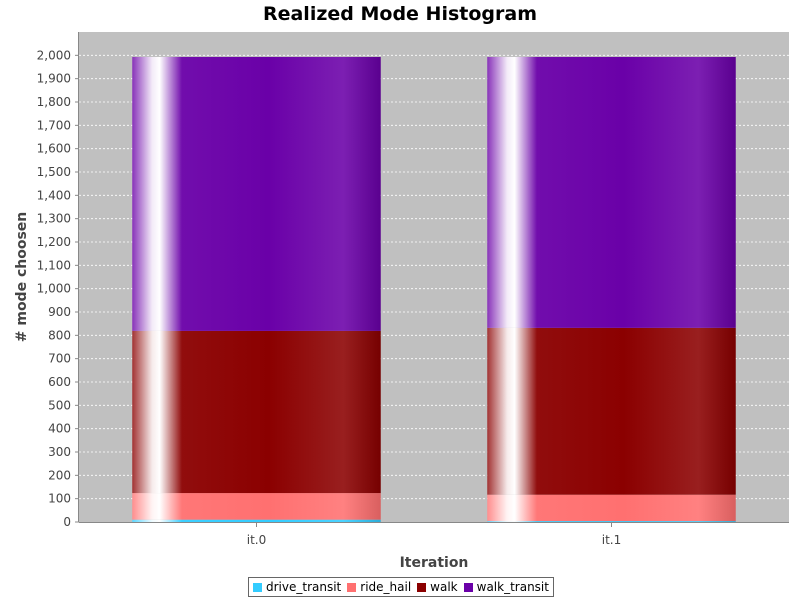  Describe the element at coordinates (256, 506) in the screenshot. I see `bar-ride_hail-it.0` at that location.